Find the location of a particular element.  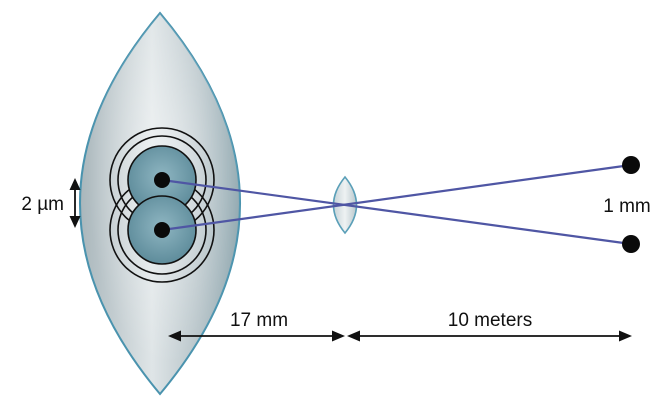

object-dot-upper is located at coordinates (631, 165).